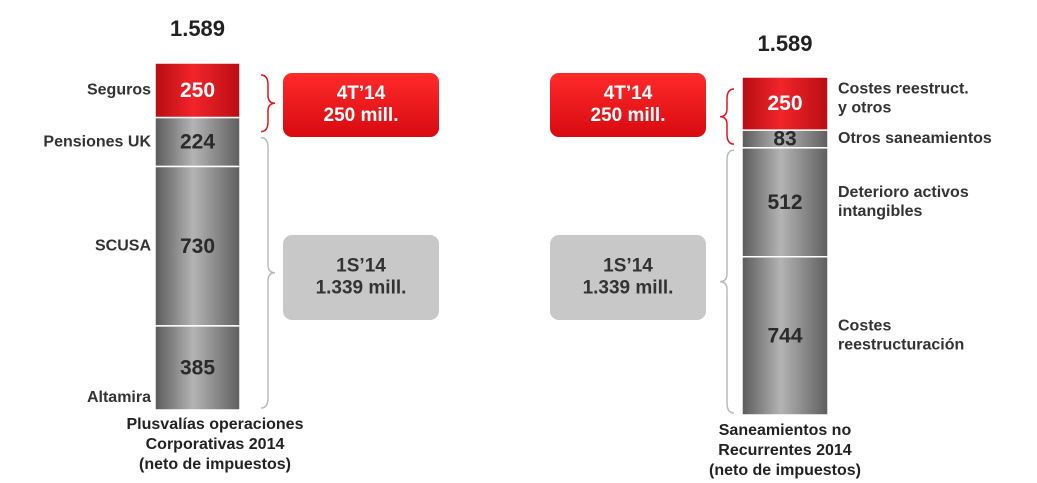  Describe the element at coordinates (97, 141) in the screenshot. I see `category-label: Pensiones UK` at that location.